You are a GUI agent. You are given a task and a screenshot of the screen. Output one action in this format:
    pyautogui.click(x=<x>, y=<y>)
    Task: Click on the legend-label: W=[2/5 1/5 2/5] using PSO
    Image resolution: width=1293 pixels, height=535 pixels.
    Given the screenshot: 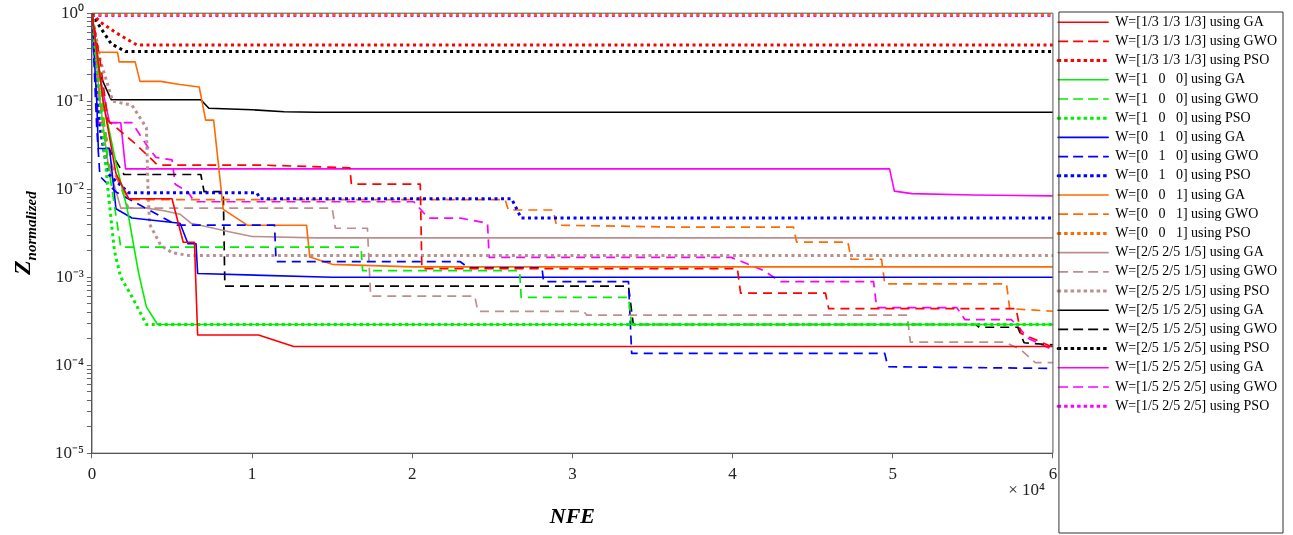 What is the action you would take?
    pyautogui.click(x=1192, y=348)
    